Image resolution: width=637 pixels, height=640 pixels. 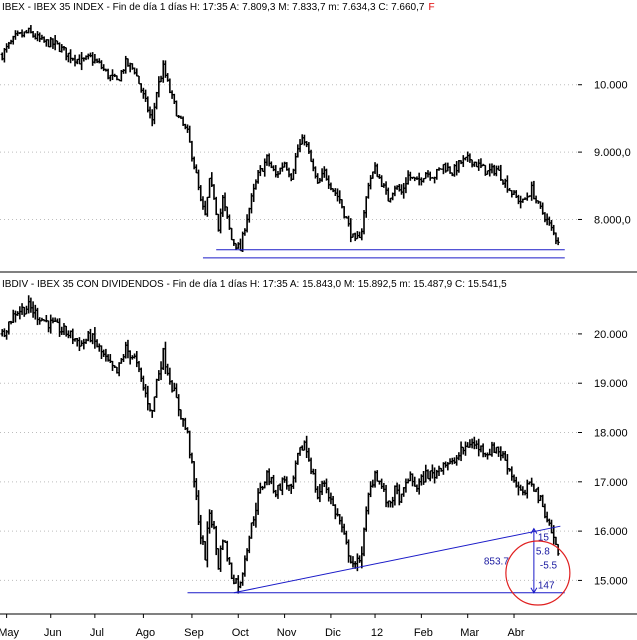 I want to click on highlight-circle, so click(x=538, y=573).